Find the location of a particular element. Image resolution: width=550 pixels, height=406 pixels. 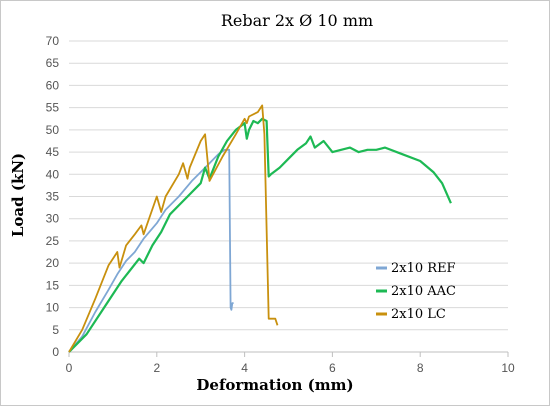

legend-label: 2x10 LC is located at coordinates (418, 314).